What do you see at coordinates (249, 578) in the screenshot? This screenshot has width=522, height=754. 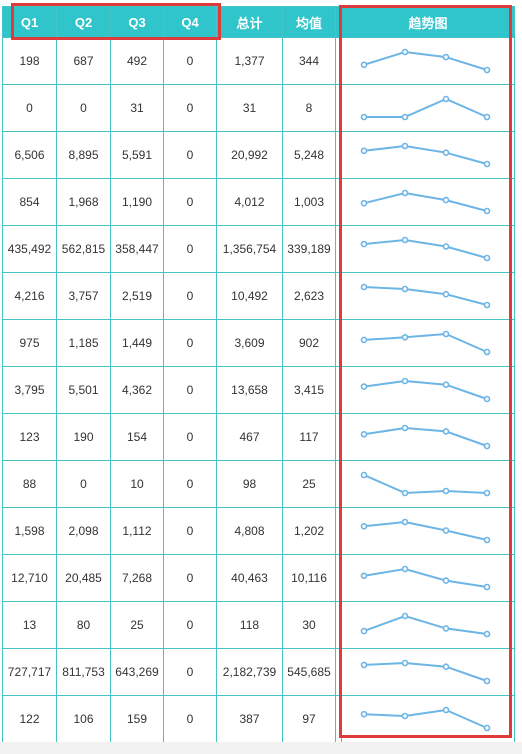 I see `cell-total: 40,463` at bounding box center [249, 578].